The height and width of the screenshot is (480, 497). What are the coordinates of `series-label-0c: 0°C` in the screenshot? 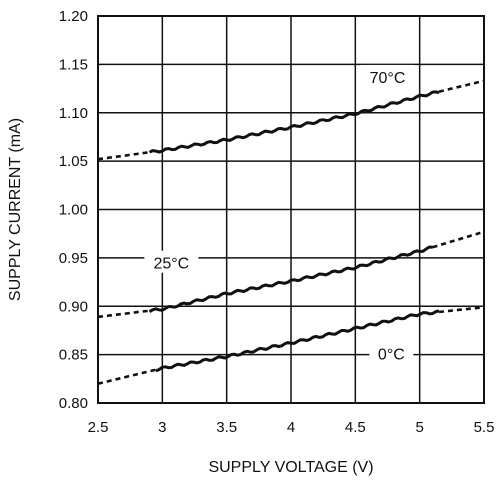 It's located at (391, 355).